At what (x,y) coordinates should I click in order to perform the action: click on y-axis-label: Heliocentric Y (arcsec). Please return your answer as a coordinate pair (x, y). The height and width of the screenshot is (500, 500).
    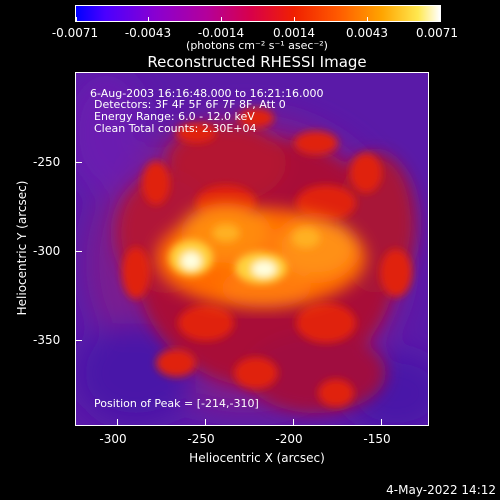
    Looking at the image, I should click on (22, 248).